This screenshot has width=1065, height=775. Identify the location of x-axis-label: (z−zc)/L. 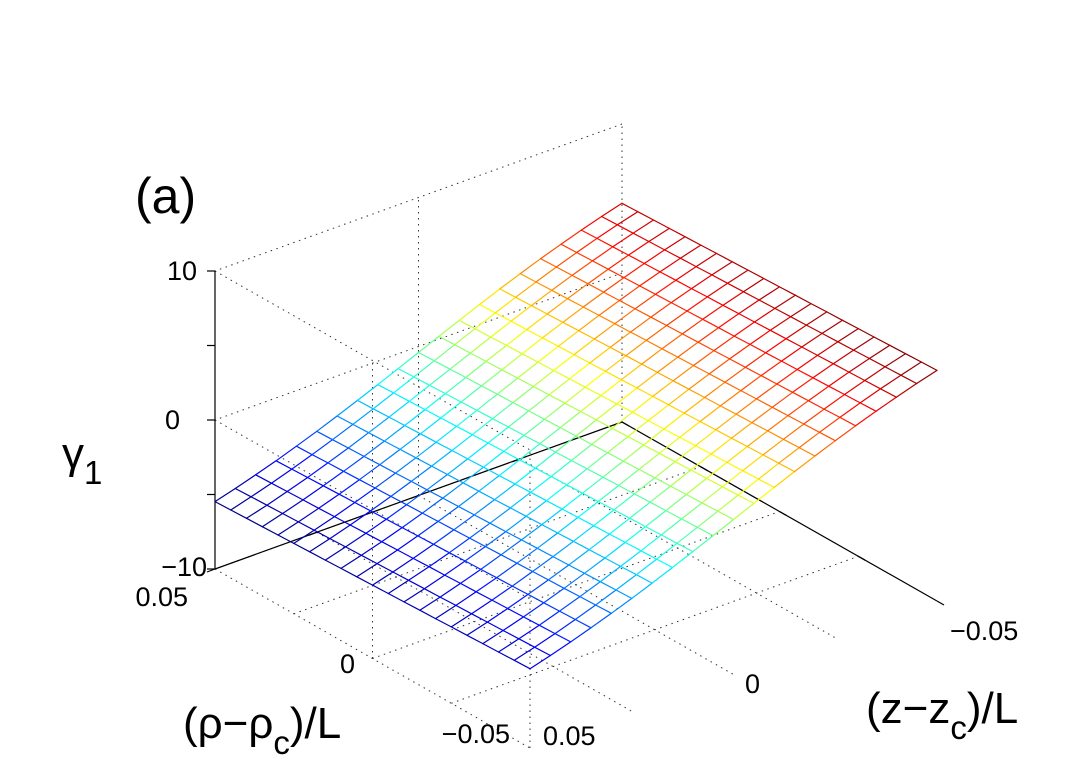
(942, 715).